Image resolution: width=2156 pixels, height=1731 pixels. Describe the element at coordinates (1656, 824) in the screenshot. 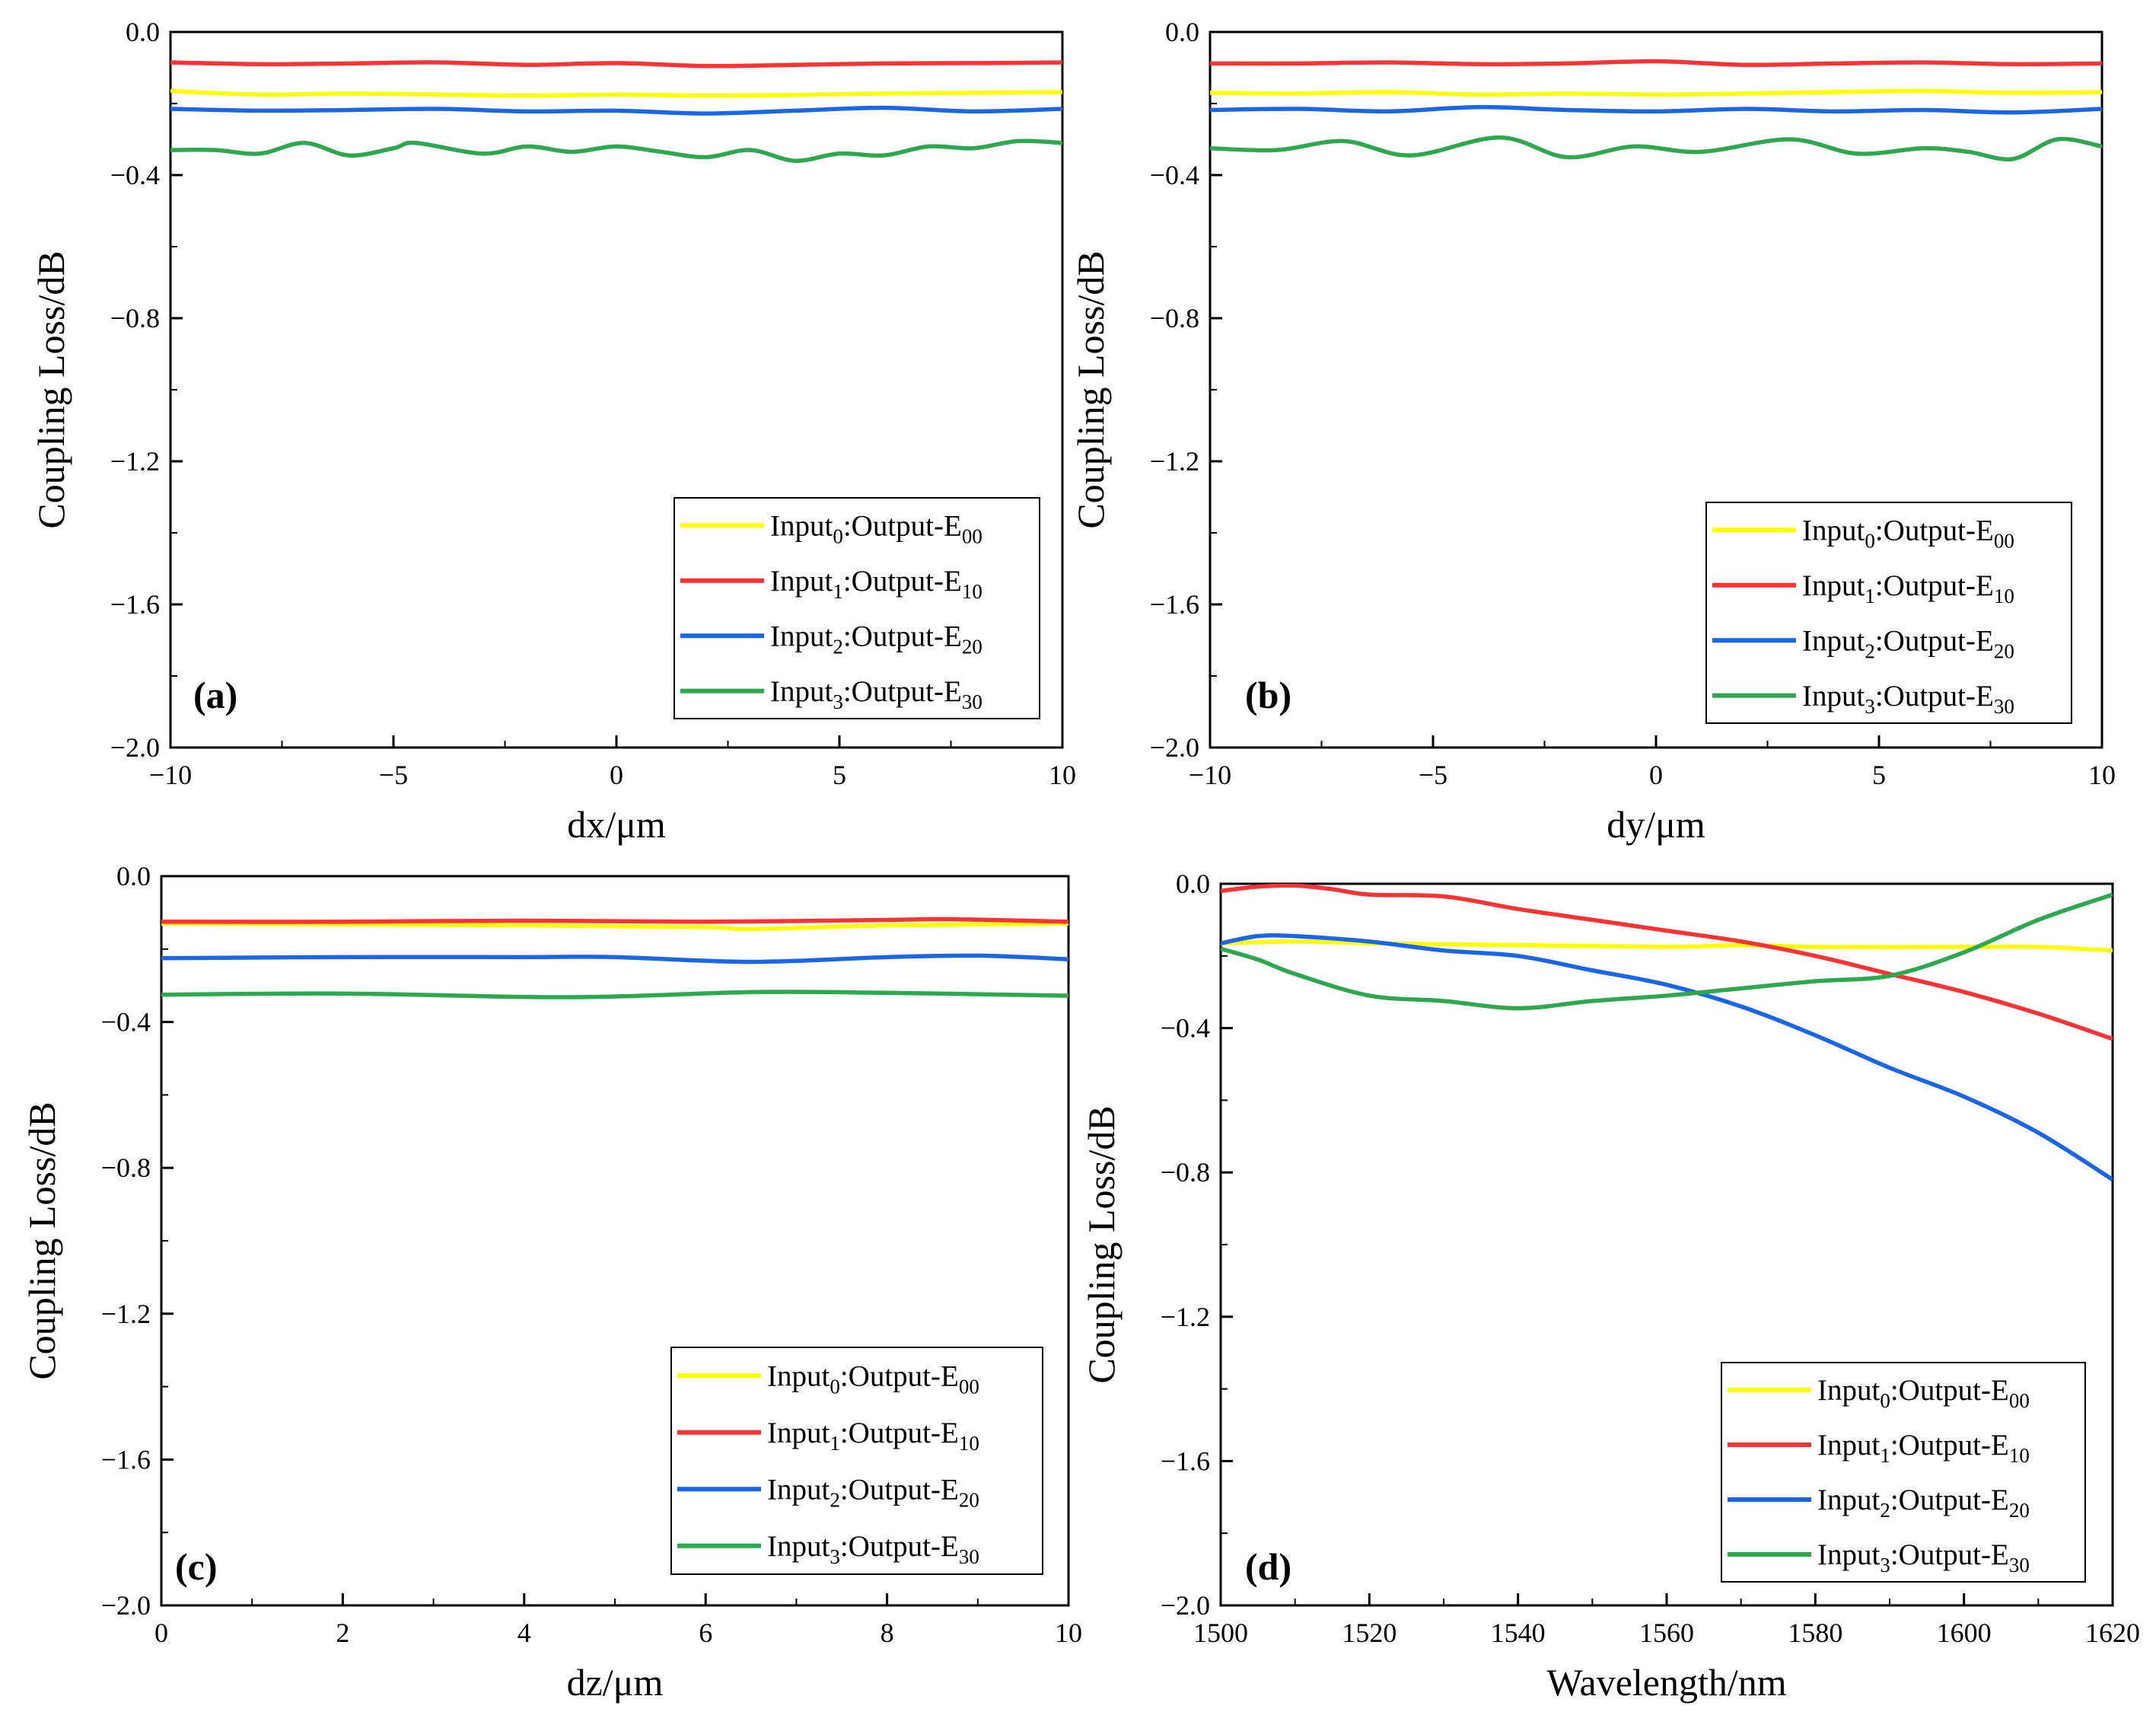

I see `x-axis-label: dy/μm` at that location.